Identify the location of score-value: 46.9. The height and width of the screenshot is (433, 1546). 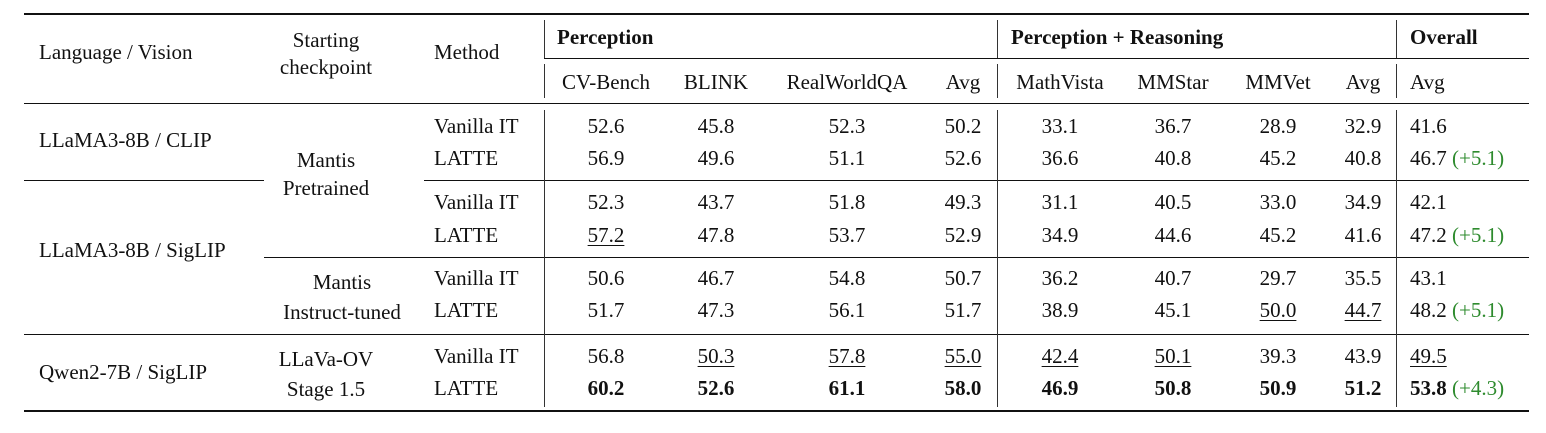
(1060, 388).